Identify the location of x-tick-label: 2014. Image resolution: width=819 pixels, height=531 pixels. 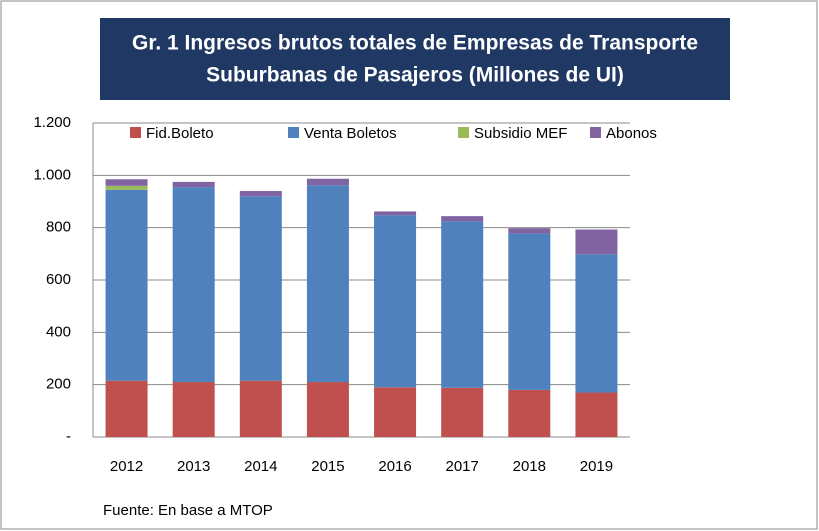
(260, 466).